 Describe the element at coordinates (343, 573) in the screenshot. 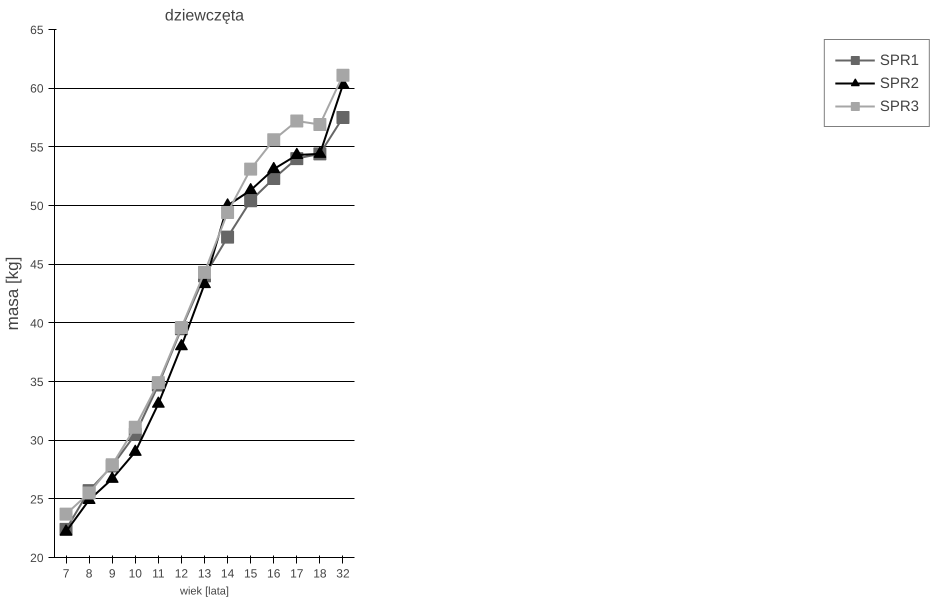

I see `x-tick-label: 32` at that location.